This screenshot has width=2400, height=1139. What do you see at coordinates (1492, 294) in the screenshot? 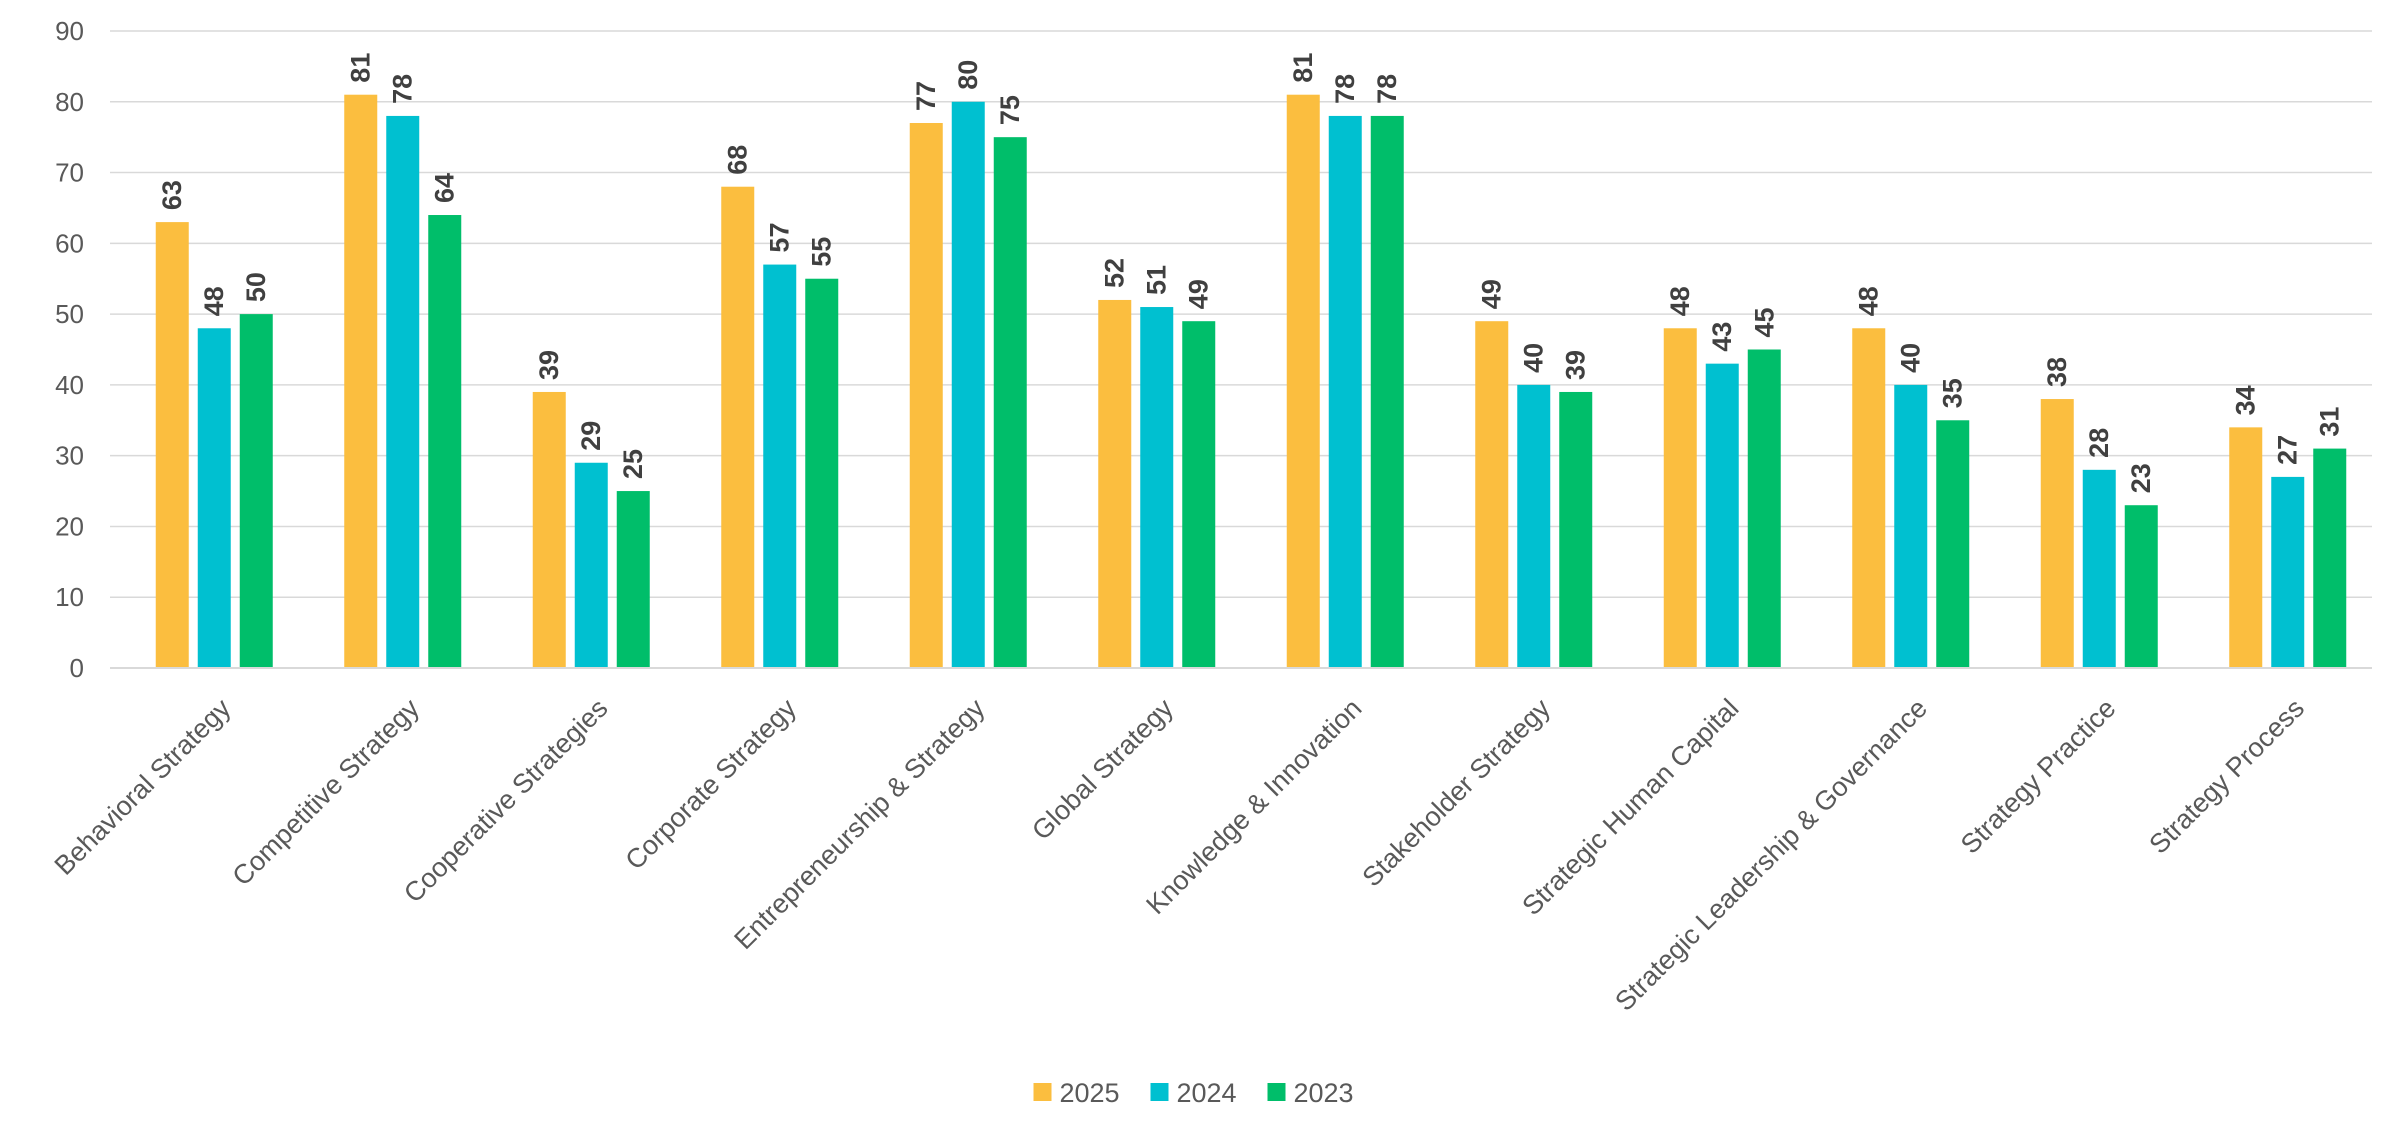
I see `data-label-2025-7: 49` at bounding box center [1492, 294].